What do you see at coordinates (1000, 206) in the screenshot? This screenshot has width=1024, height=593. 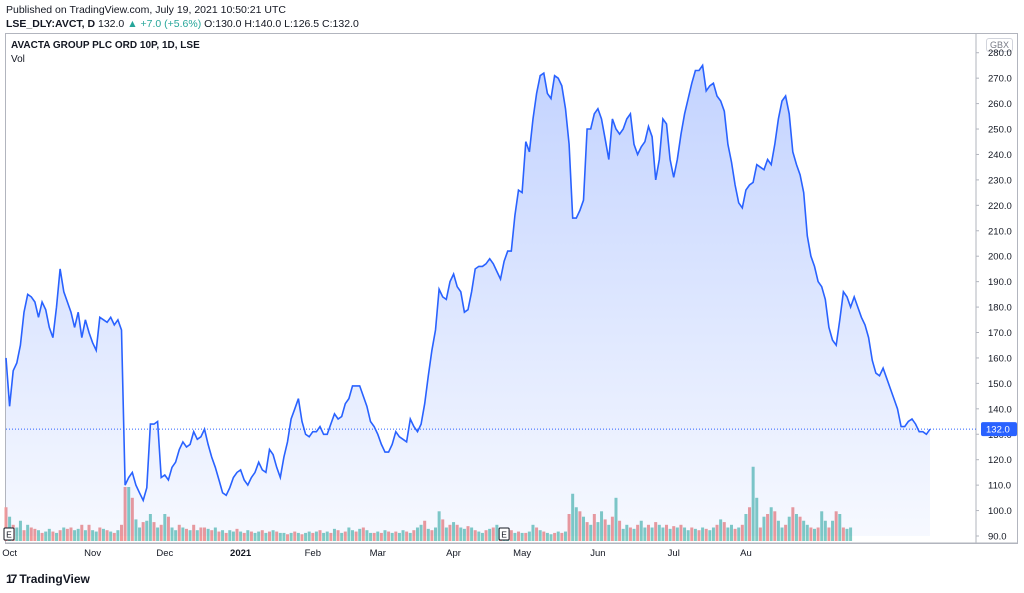 I see `y-tick-label: 220.0` at bounding box center [1000, 206].